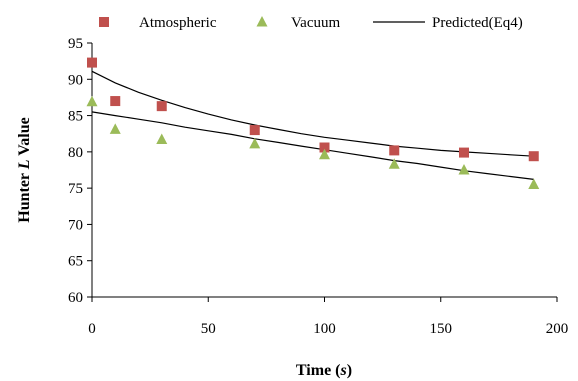 Image resolution: width=578 pixels, height=381 pixels. Describe the element at coordinates (75, 189) in the screenshot. I see `y-tick-label: 75` at that location.